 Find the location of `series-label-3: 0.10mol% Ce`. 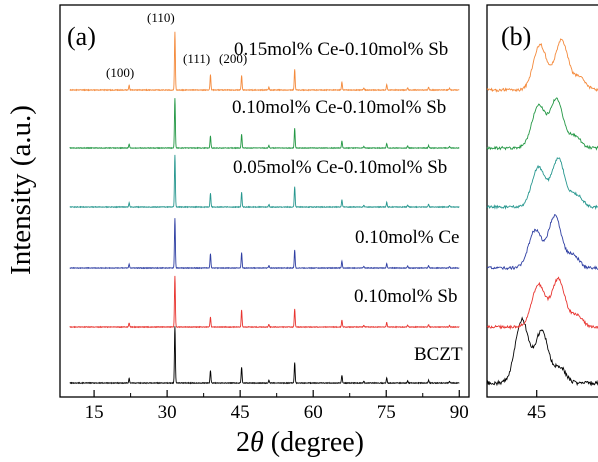

series-label-3: 0.10mol% Ce is located at coordinates (407, 237).